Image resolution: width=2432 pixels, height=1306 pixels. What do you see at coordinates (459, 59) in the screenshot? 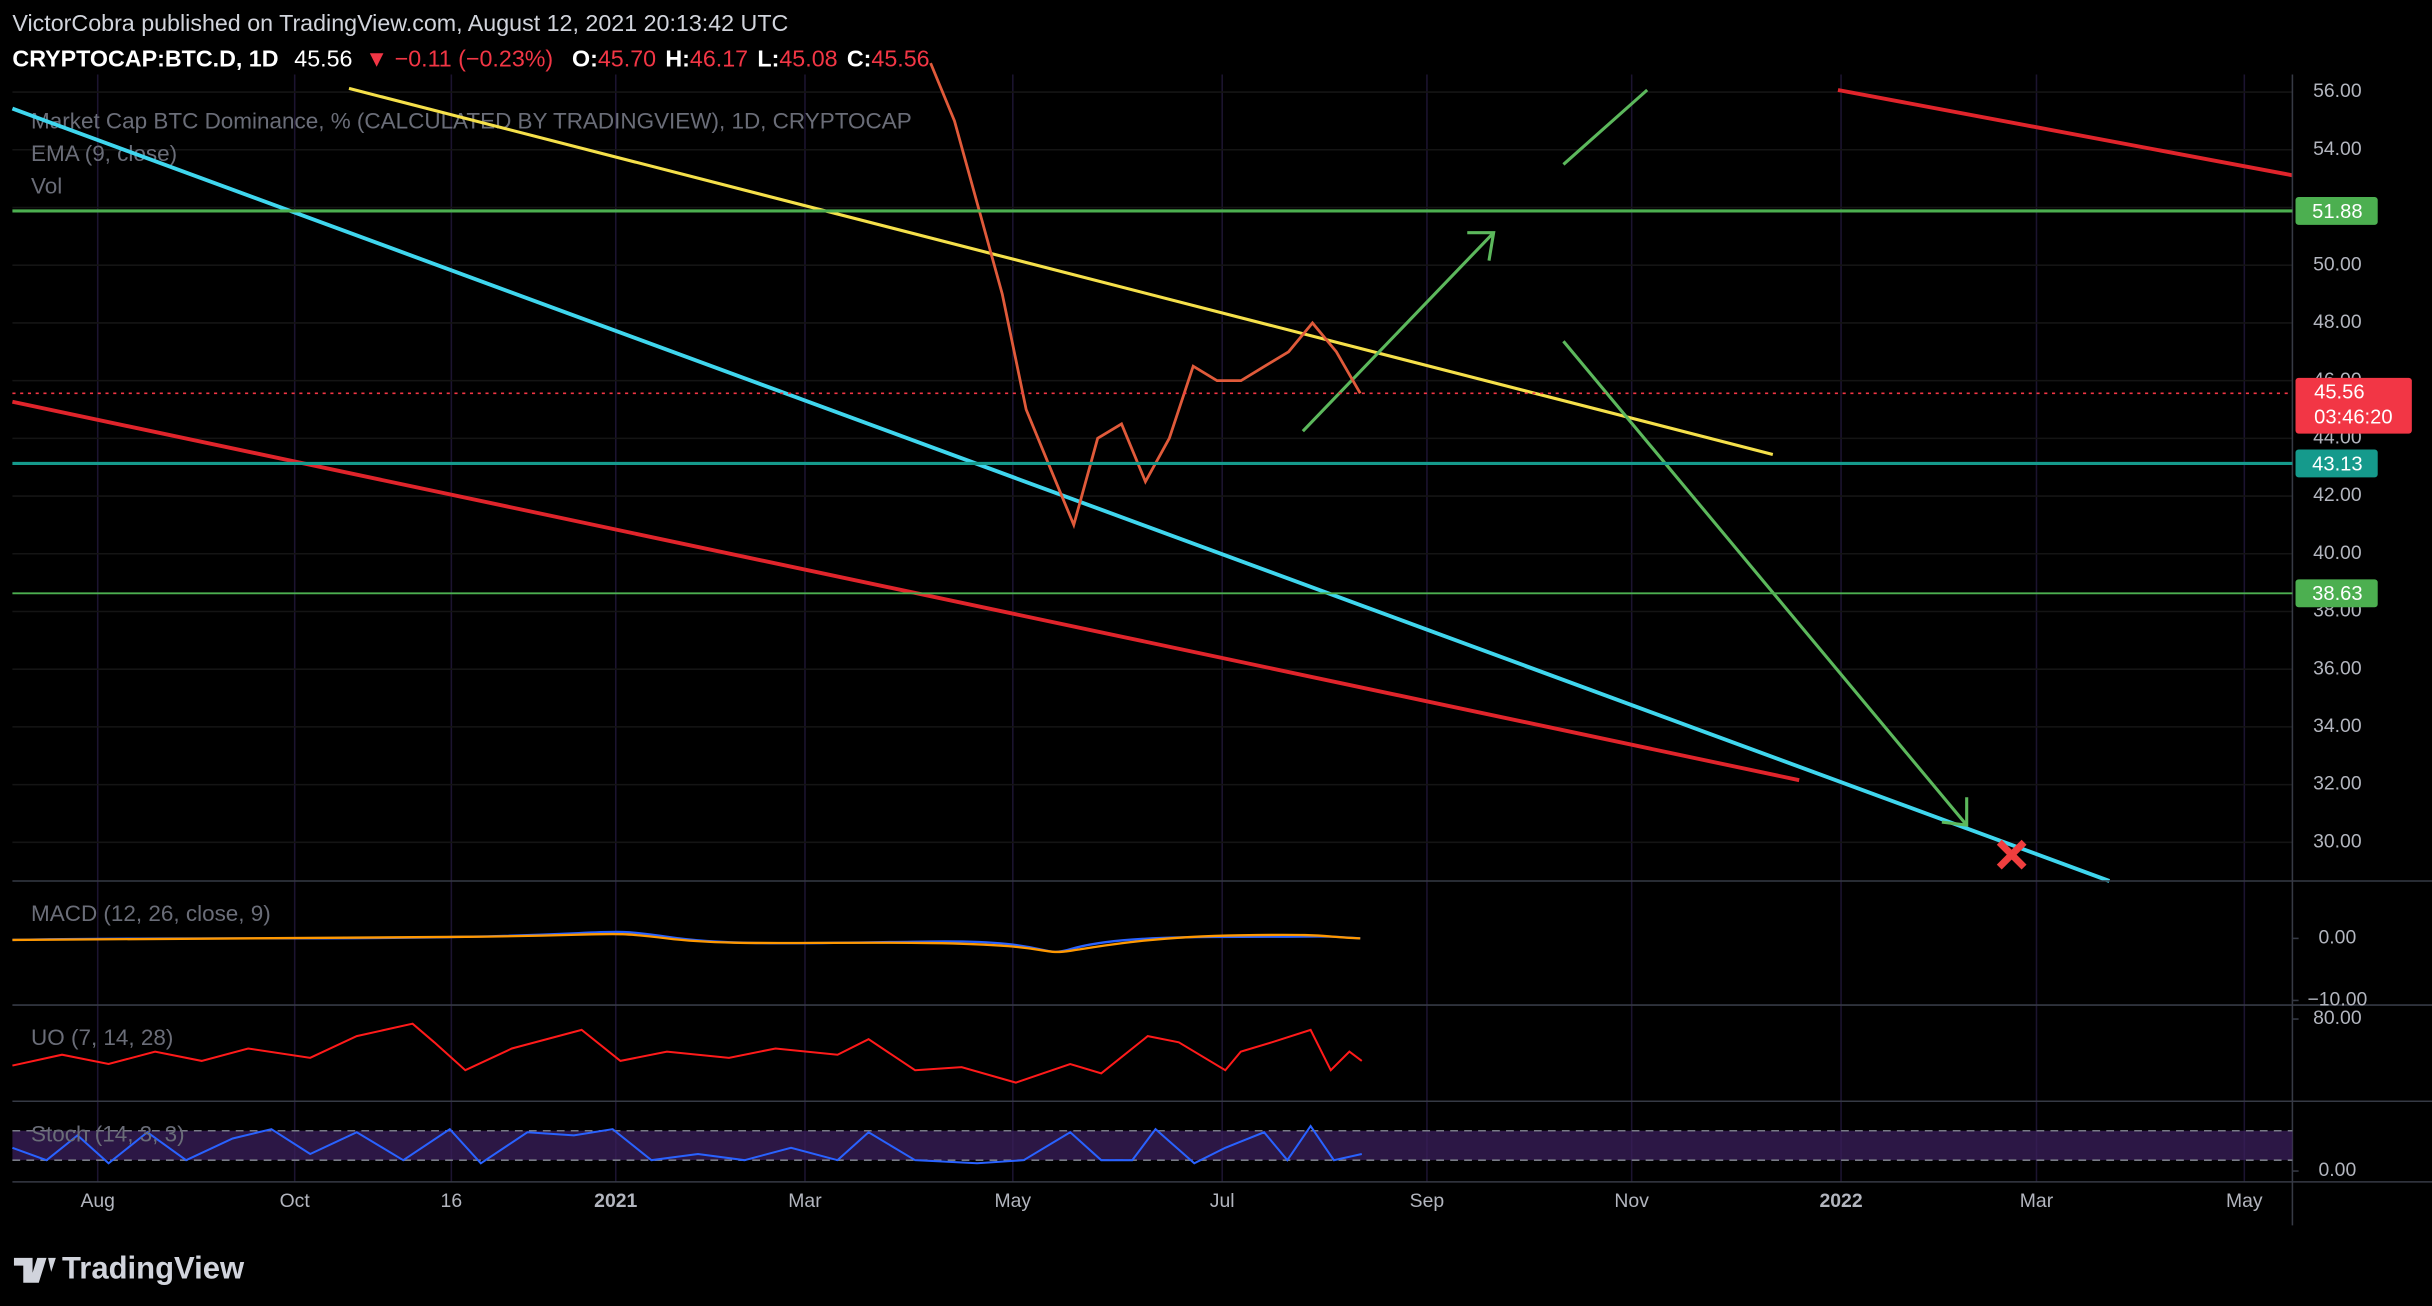
I see `change: ▼ −0.11 (−0.23%)` at bounding box center [459, 59].